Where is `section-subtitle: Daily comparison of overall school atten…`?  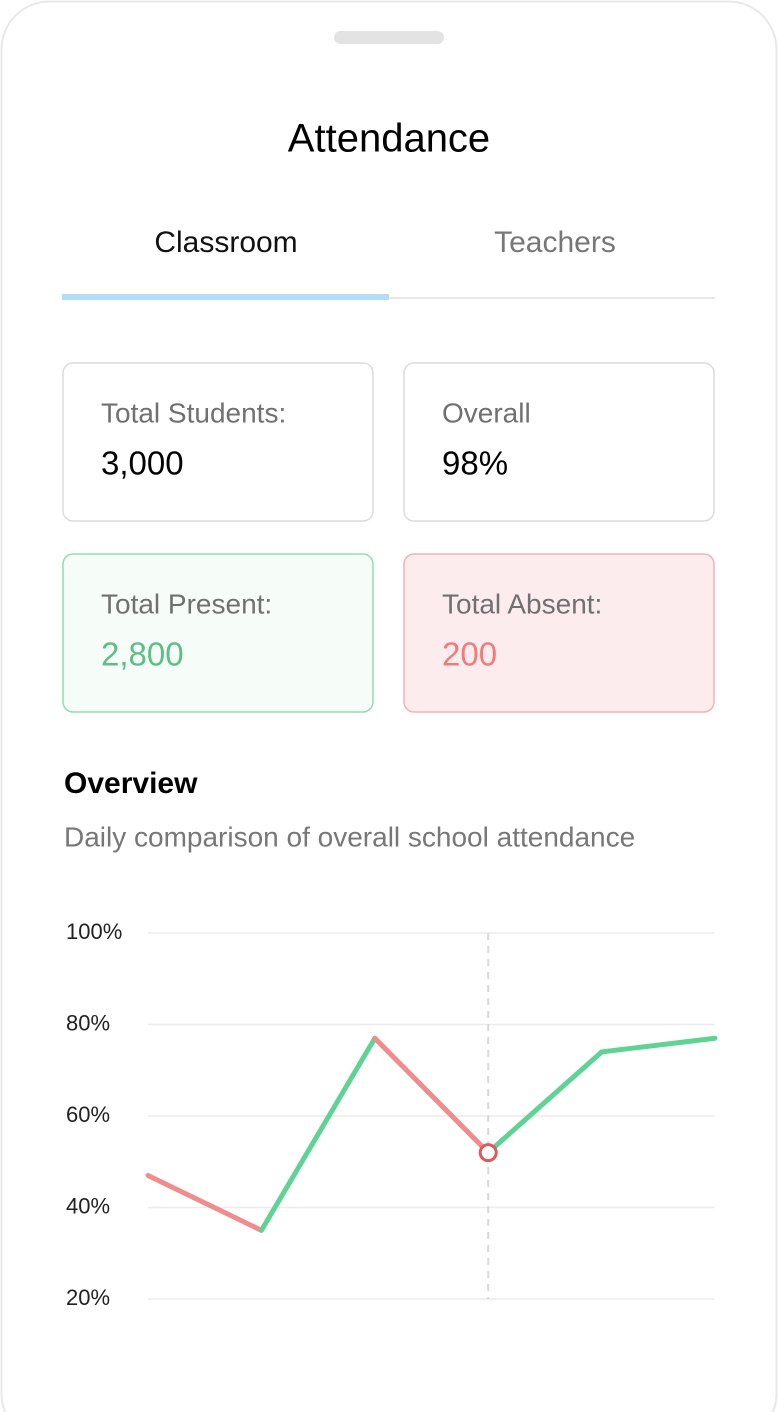
section-subtitle: Daily comparison of overall school atten… is located at coordinates (349, 836).